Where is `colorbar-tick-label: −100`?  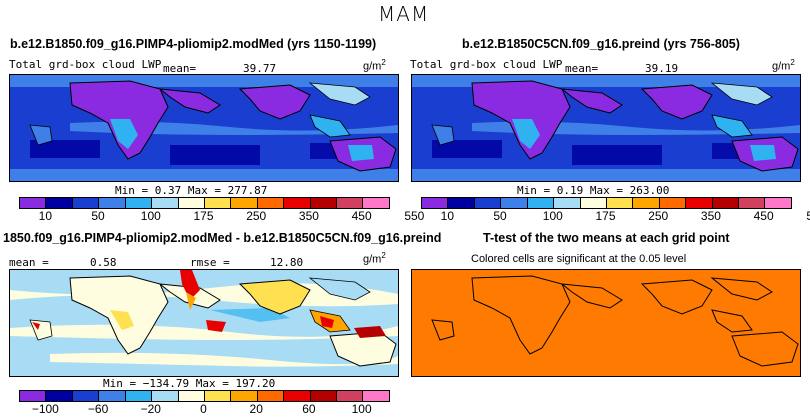
colorbar-tick-label: −100 is located at coordinates (45, 409).